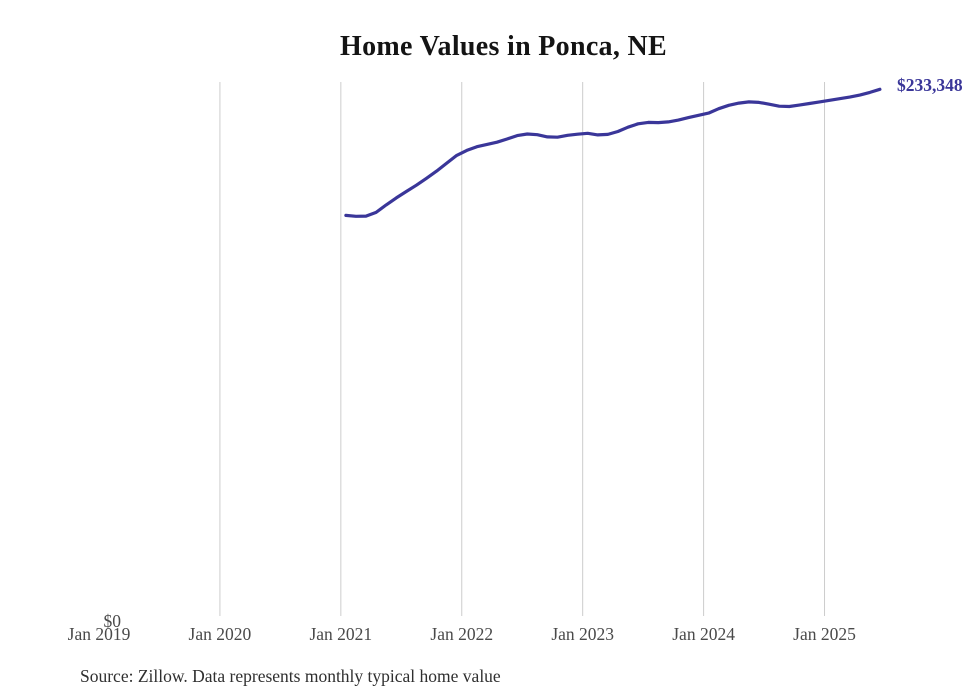  Describe the element at coordinates (462, 634) in the screenshot. I see `x-axis-label: Jan 2022` at that location.